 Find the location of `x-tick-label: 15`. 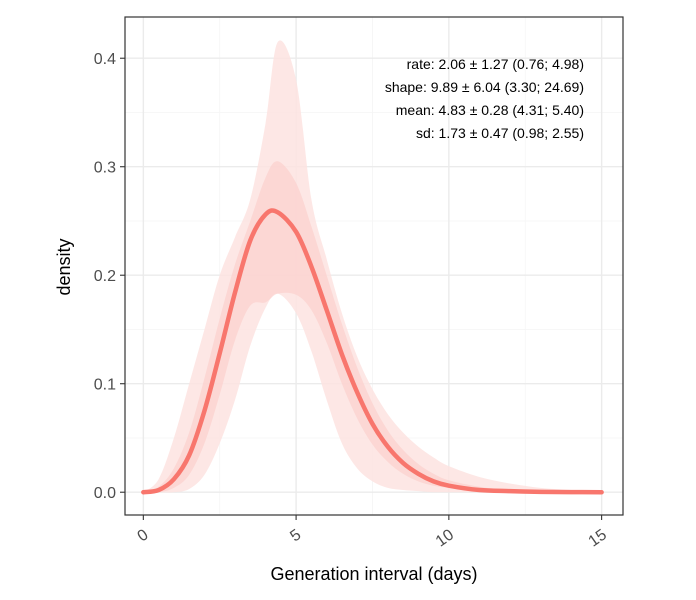

x-tick-label: 15 is located at coordinates (598, 538).